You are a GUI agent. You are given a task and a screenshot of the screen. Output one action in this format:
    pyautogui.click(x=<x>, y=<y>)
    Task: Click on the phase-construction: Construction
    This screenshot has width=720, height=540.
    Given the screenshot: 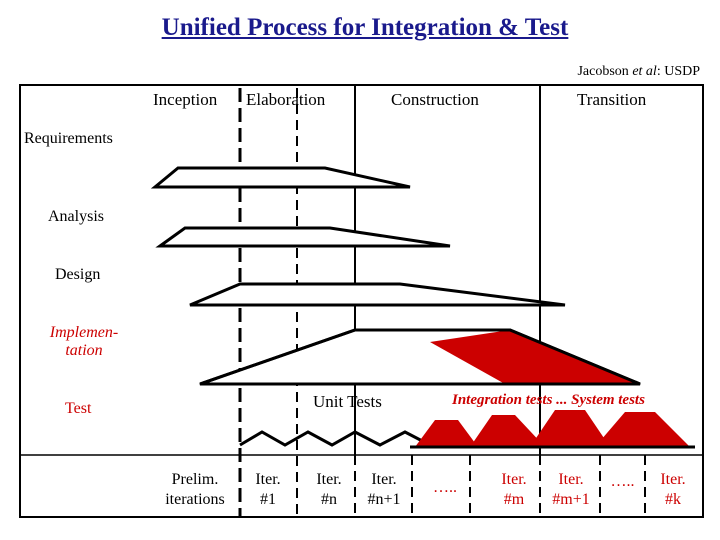 What is the action you would take?
    pyautogui.click(x=435, y=99)
    